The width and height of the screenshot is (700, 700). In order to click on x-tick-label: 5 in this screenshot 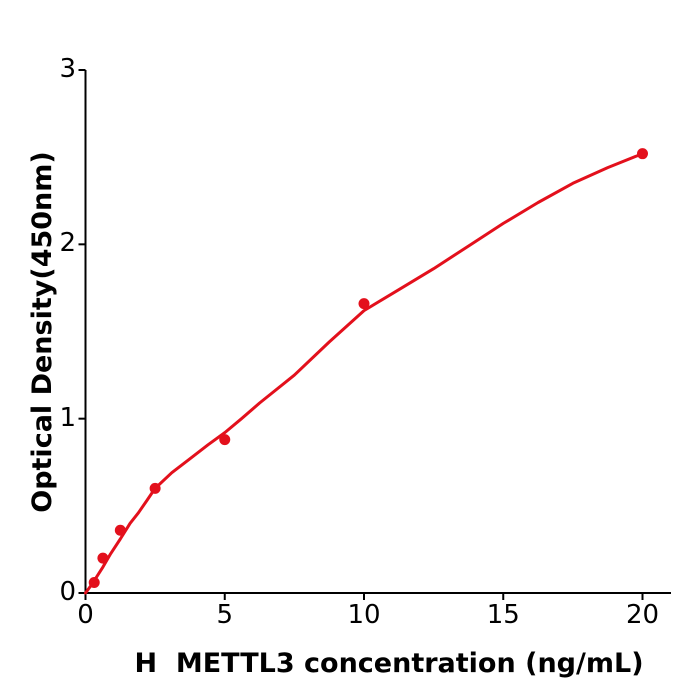, I will do `click(225, 615)`.